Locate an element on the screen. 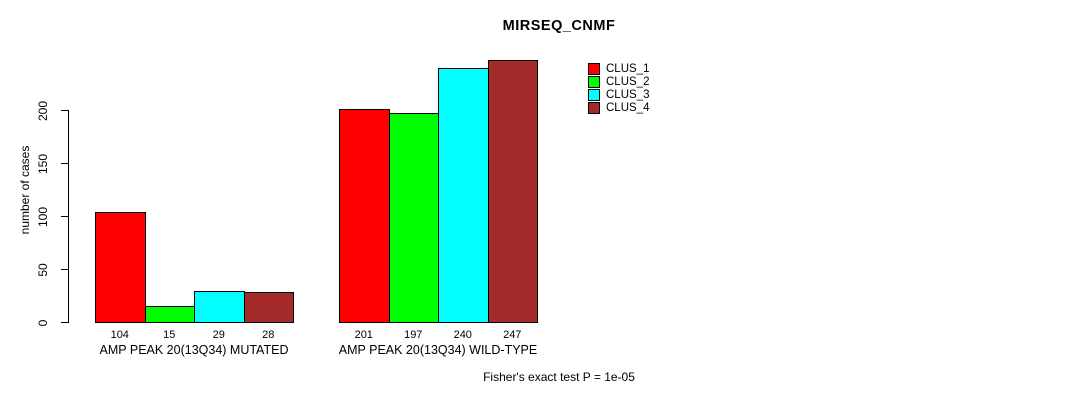 Image resolution: width=1090 pixels, height=400 pixels. y-axis-label: number of cases is located at coordinates (25, 190).